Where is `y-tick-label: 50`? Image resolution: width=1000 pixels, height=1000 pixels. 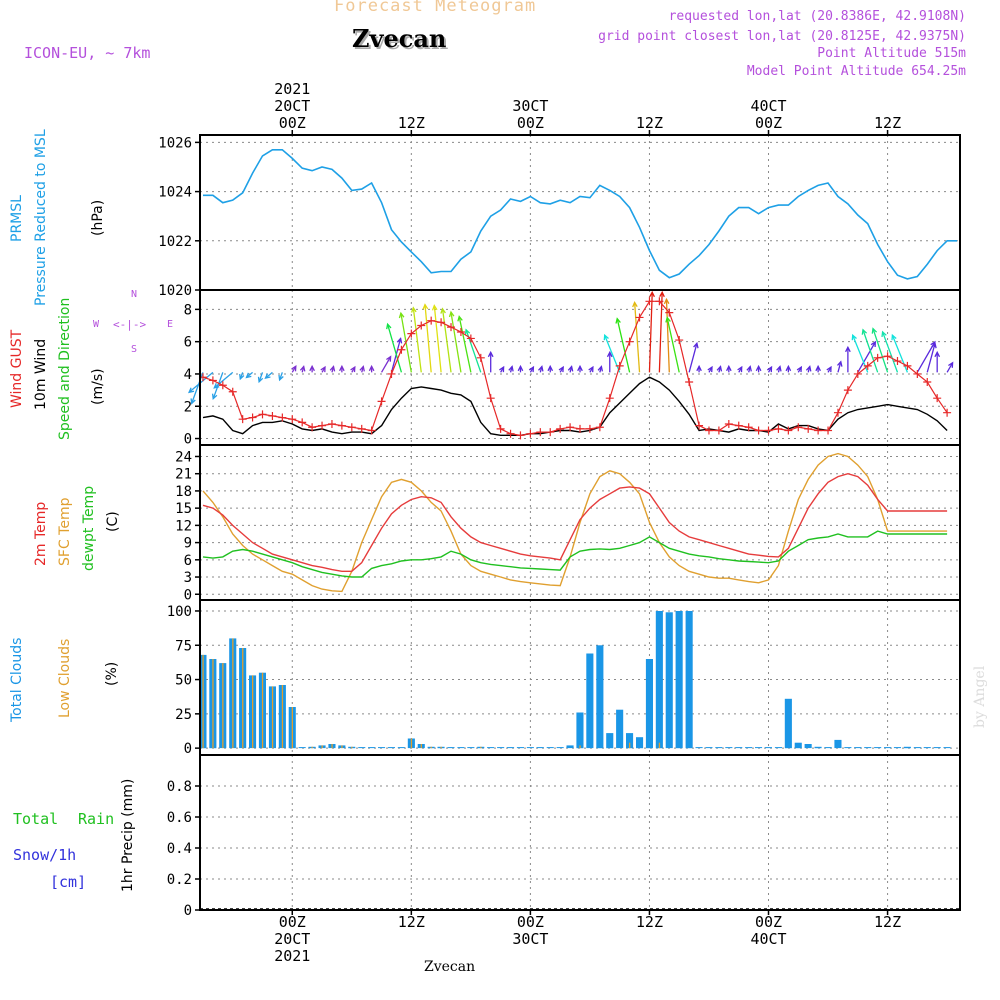 y-tick-label: 50 is located at coordinates (183, 681).